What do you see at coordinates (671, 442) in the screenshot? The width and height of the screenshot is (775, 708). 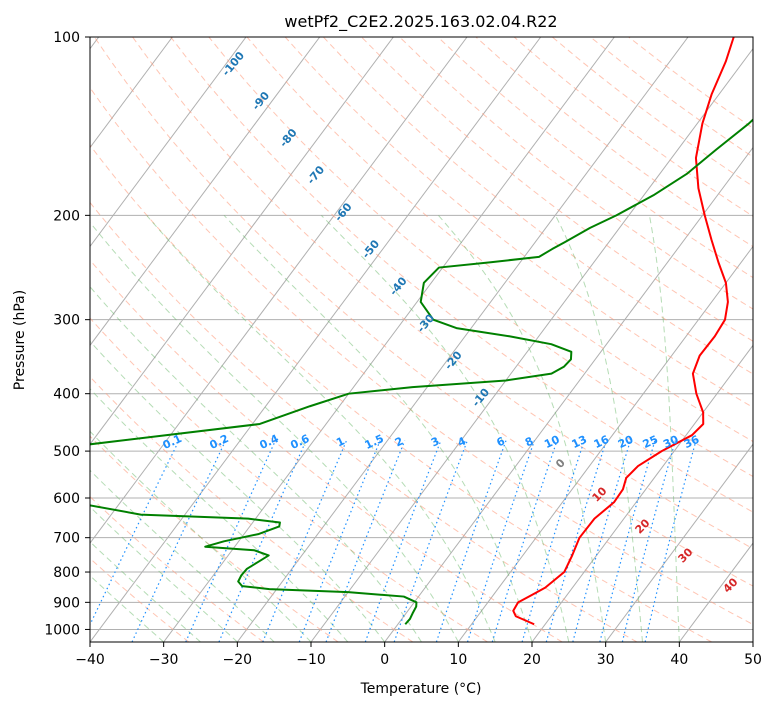 I see `mixing-ratio-label: 30` at bounding box center [671, 442].